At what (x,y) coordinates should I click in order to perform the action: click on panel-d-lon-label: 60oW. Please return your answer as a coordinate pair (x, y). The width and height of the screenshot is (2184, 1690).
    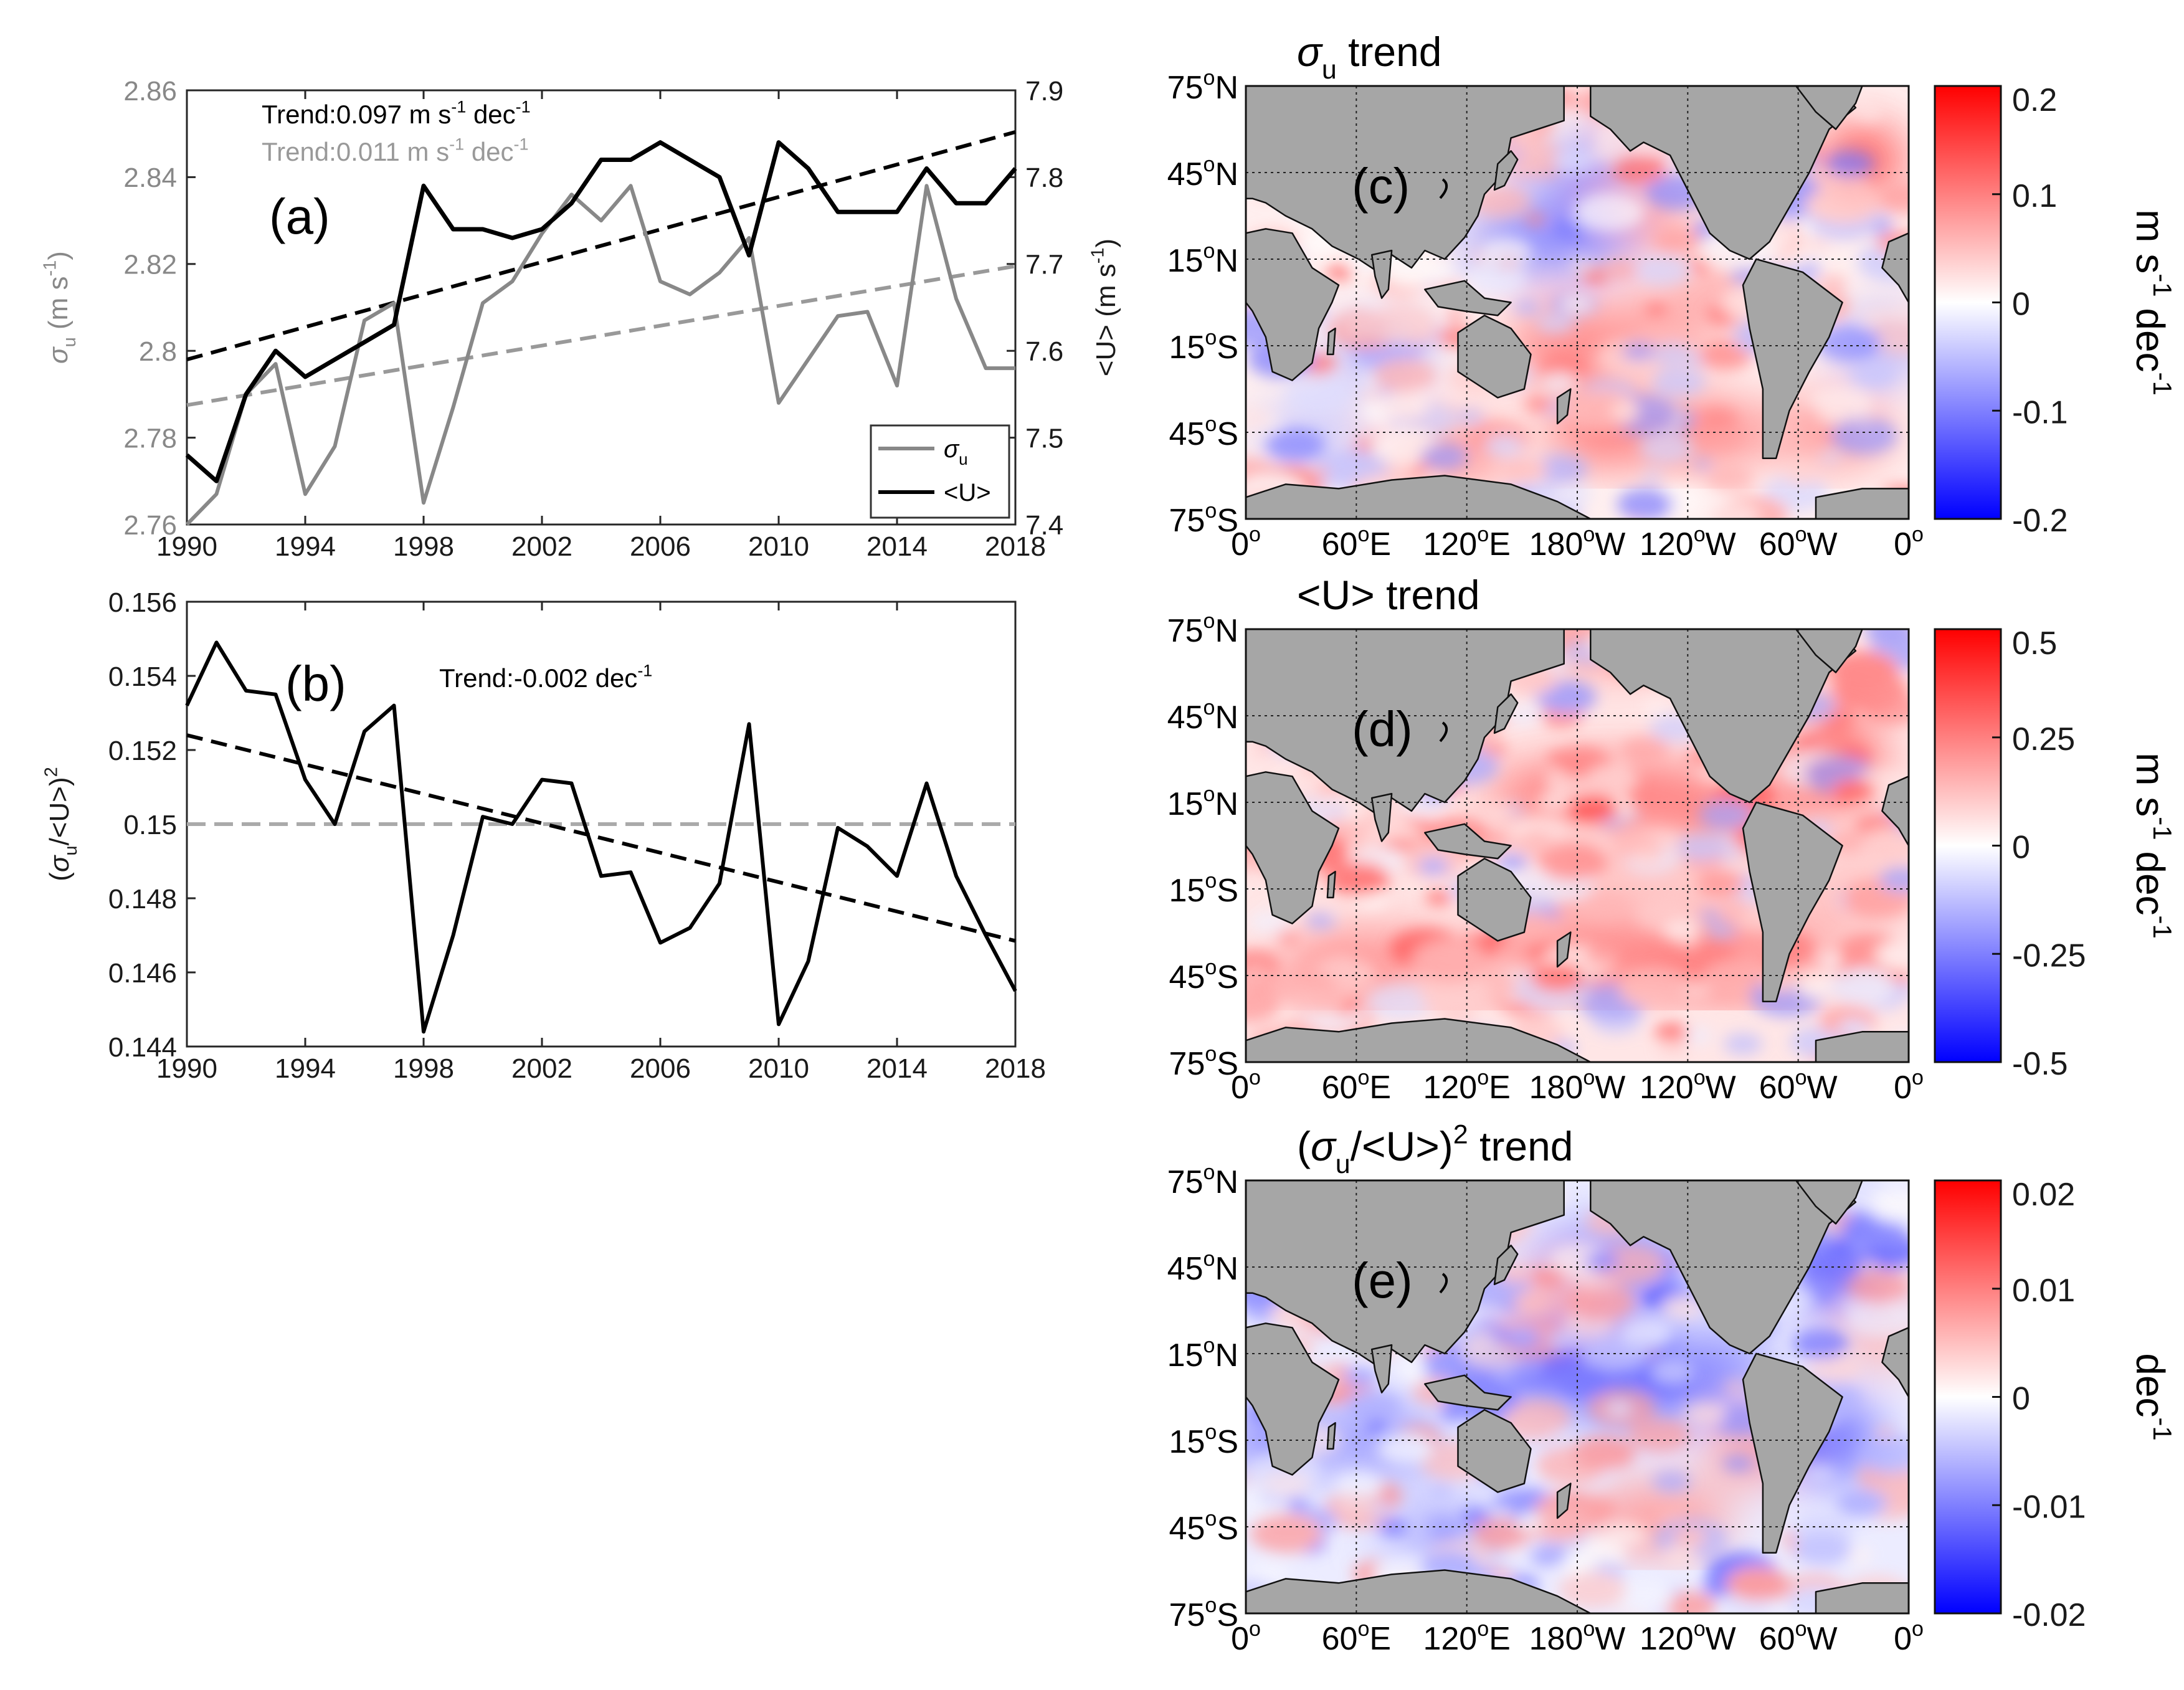
    Looking at the image, I should click on (1798, 1086).